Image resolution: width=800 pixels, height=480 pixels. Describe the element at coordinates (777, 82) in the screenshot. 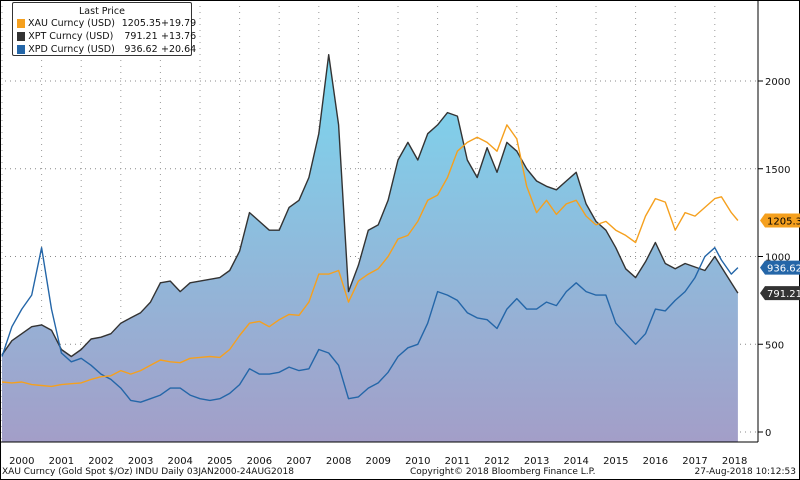

I see `y-tick-label: 2000` at that location.